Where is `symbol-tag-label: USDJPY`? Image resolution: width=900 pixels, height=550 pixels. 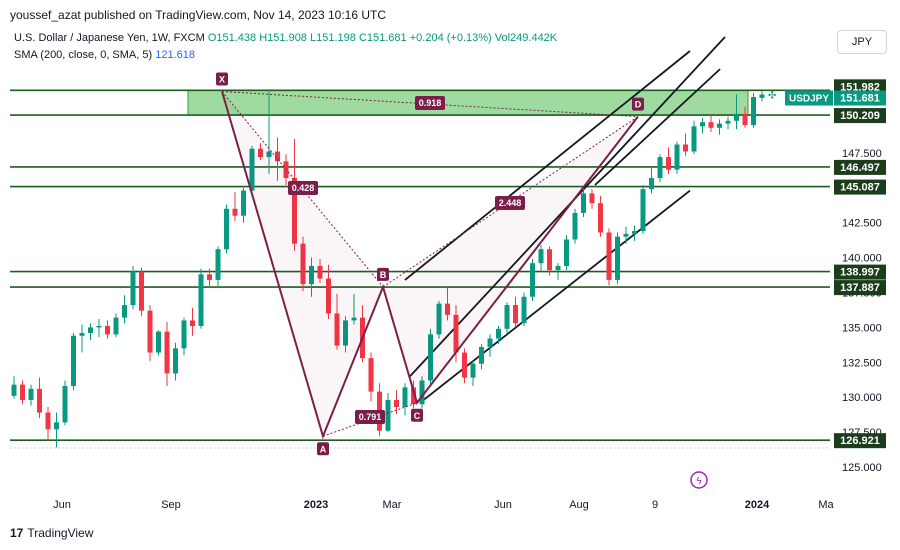 symbol-tag-label: USDJPY is located at coordinates (809, 99).